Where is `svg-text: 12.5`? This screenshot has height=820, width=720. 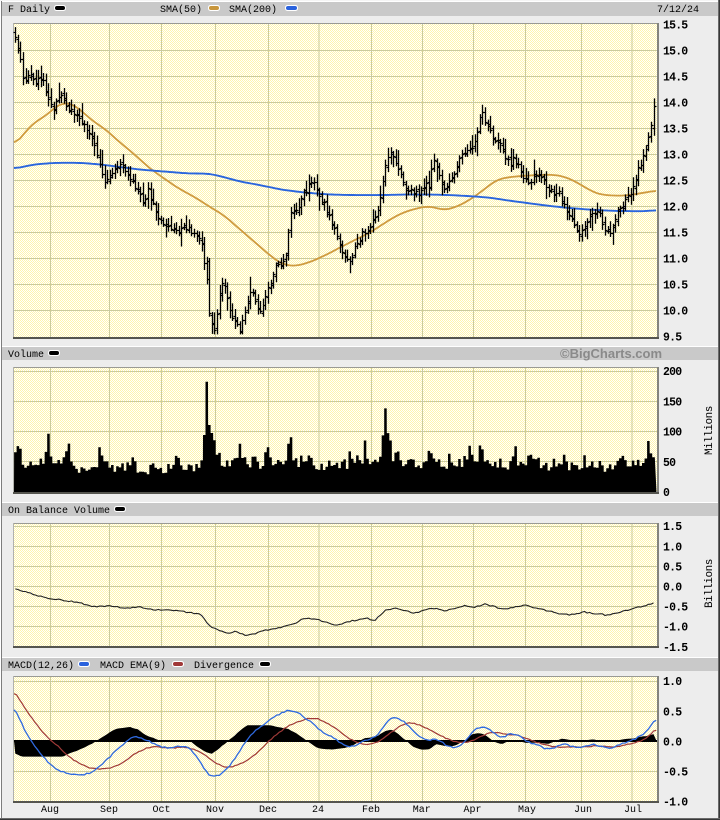 svg-text: 12.5 is located at coordinates (675, 182).